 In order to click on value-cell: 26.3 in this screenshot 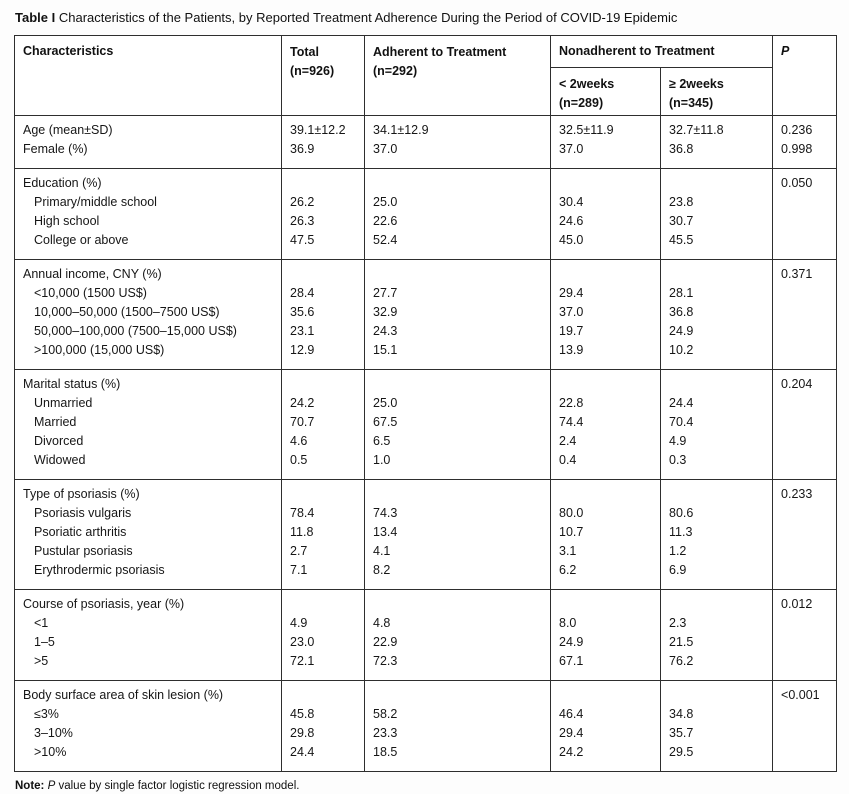, I will do `click(323, 221)`.